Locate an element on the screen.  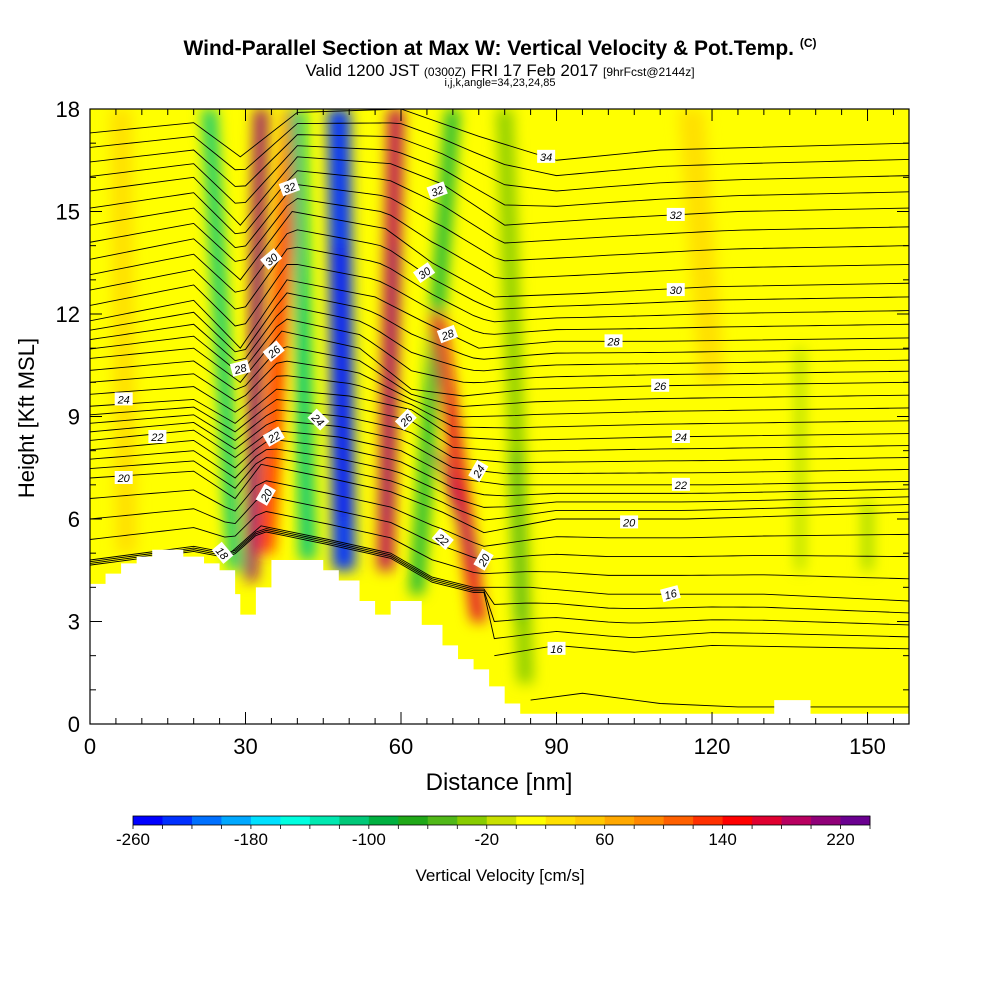
x-tick-label: 120 is located at coordinates (712, 746).